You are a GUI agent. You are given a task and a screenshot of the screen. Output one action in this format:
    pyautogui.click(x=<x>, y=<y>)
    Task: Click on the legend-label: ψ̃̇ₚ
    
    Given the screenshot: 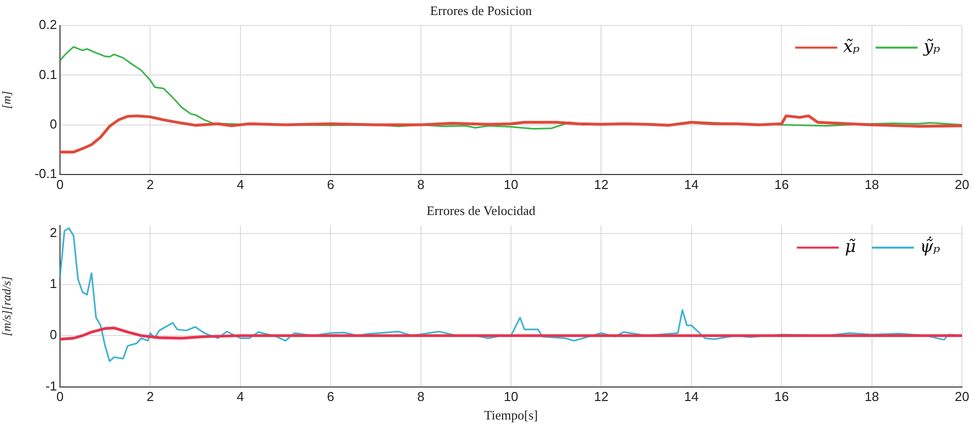 What is the action you would take?
    pyautogui.click(x=930, y=246)
    